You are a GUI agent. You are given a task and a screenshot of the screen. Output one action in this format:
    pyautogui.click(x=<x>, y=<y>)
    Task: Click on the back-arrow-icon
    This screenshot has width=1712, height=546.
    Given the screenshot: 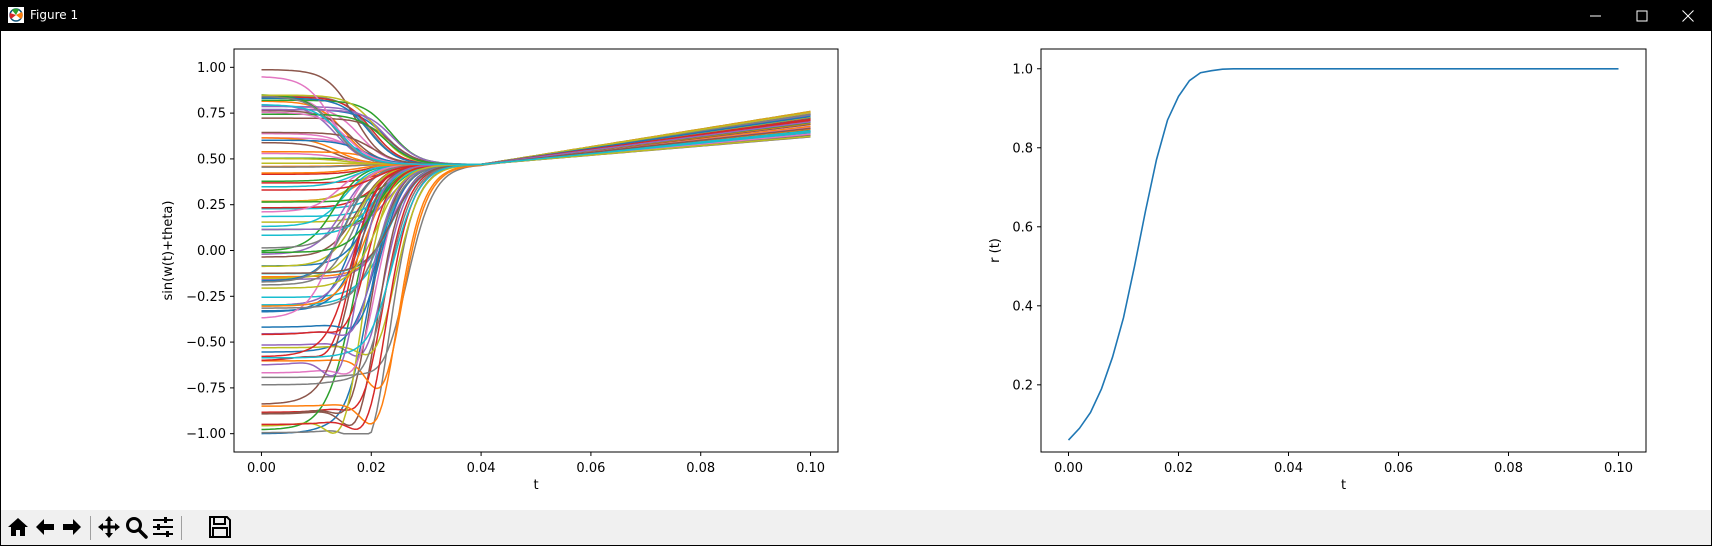 What is the action you would take?
    pyautogui.click(x=45, y=527)
    